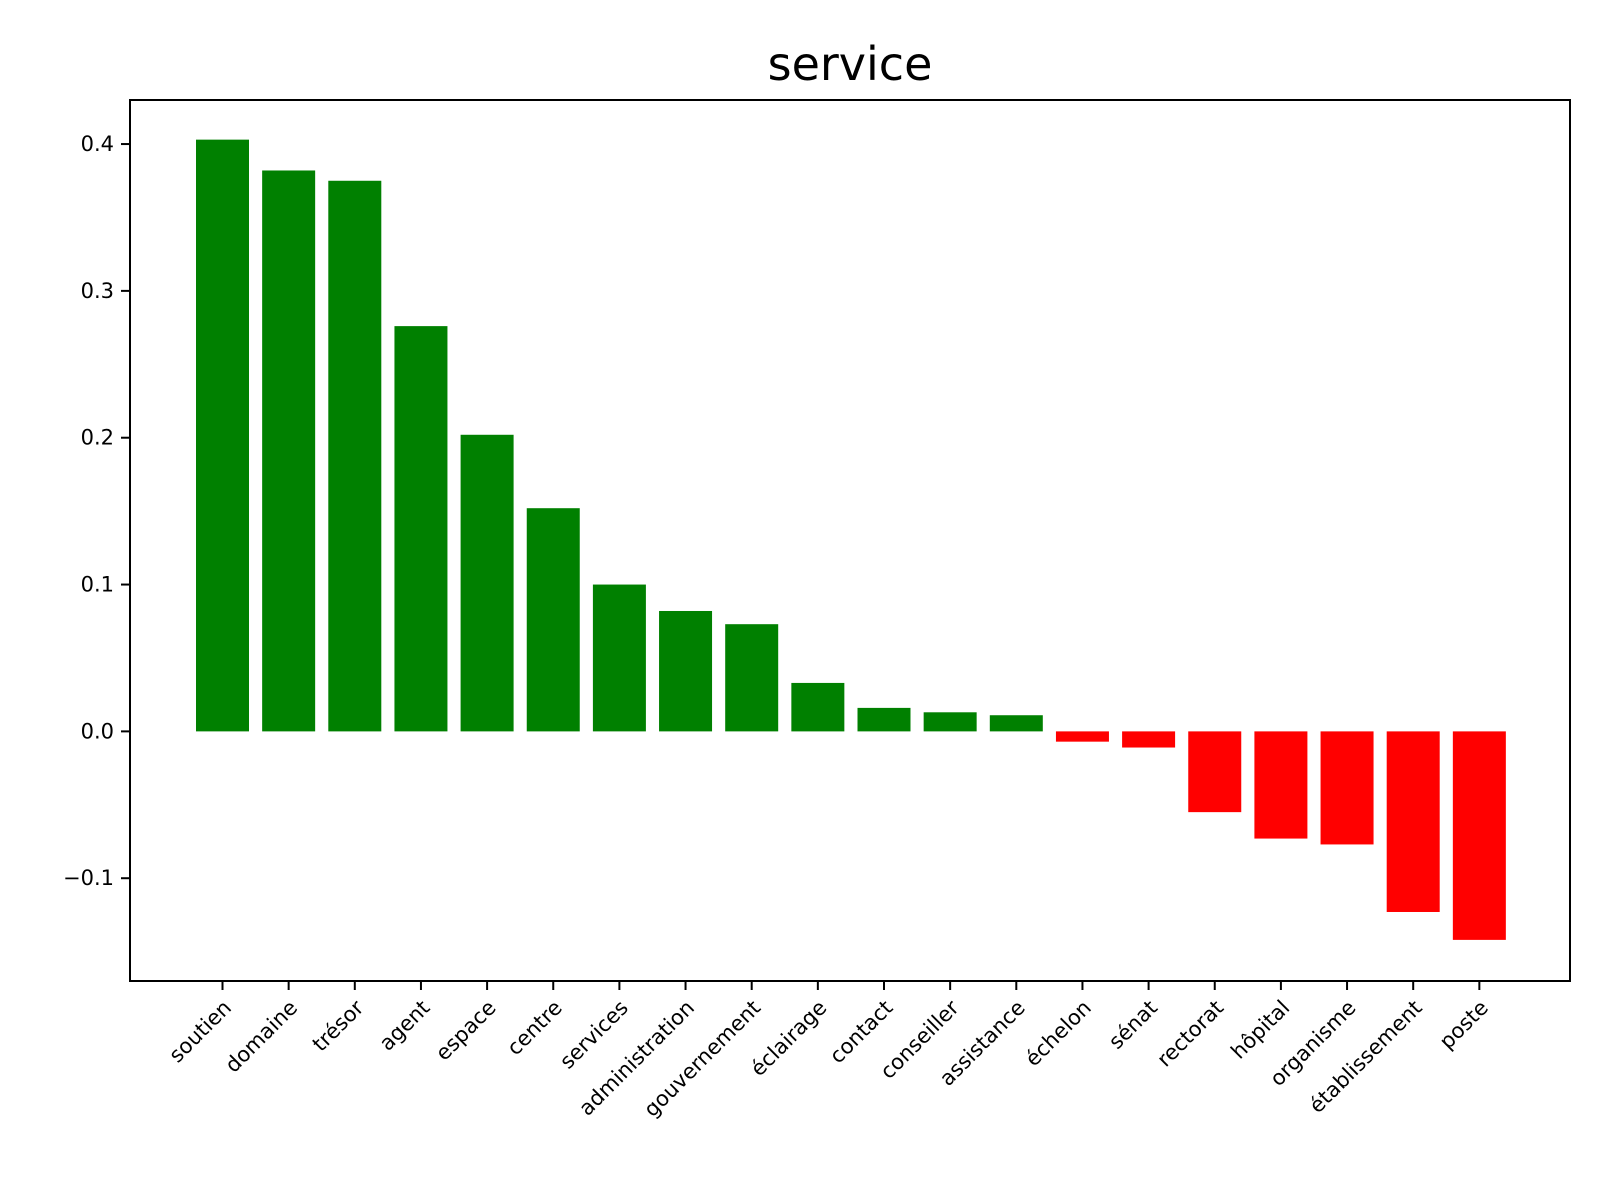 This screenshot has width=1600, height=1200. Describe the element at coordinates (1058, 1033) in the screenshot. I see `x-tick-label-échelon: échelon` at that location.